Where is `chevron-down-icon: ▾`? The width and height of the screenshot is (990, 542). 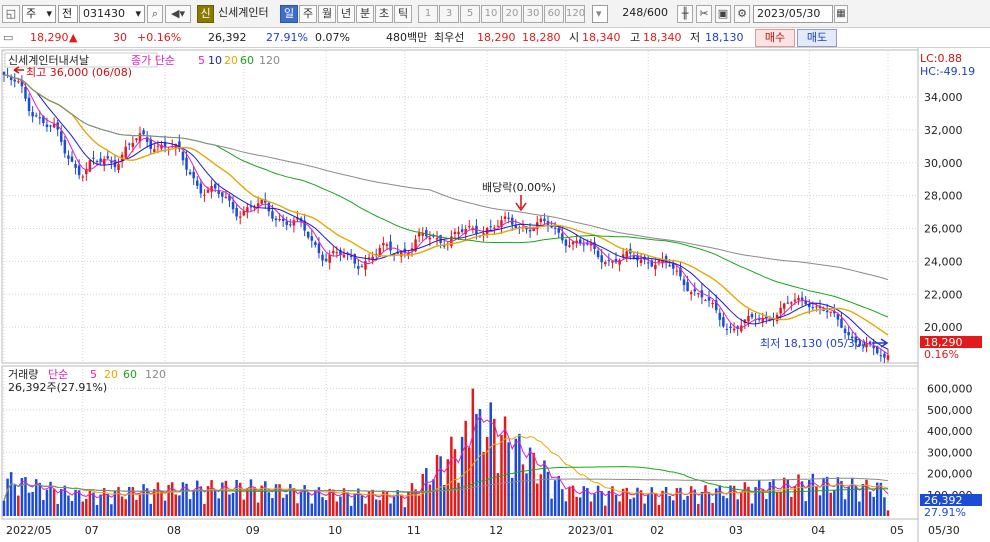 chevron-down-icon: ▾ is located at coordinates (138, 13).